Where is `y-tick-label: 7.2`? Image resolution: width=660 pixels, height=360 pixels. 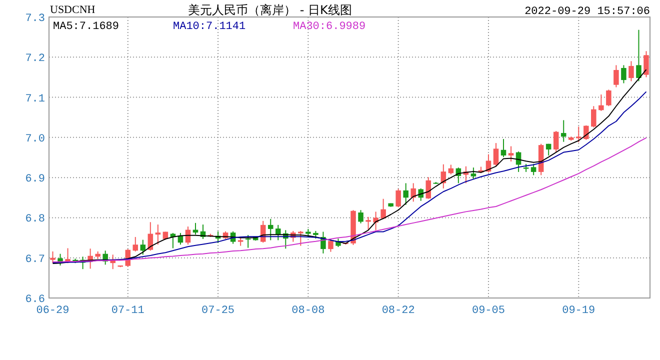
y-tick-label: 7.2 is located at coordinates (35, 59).